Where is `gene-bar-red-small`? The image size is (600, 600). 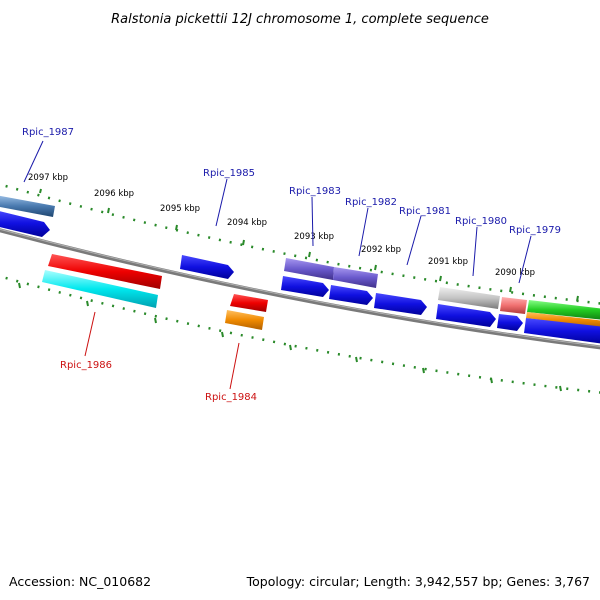 gene-bar-red-small is located at coordinates (249, 303).